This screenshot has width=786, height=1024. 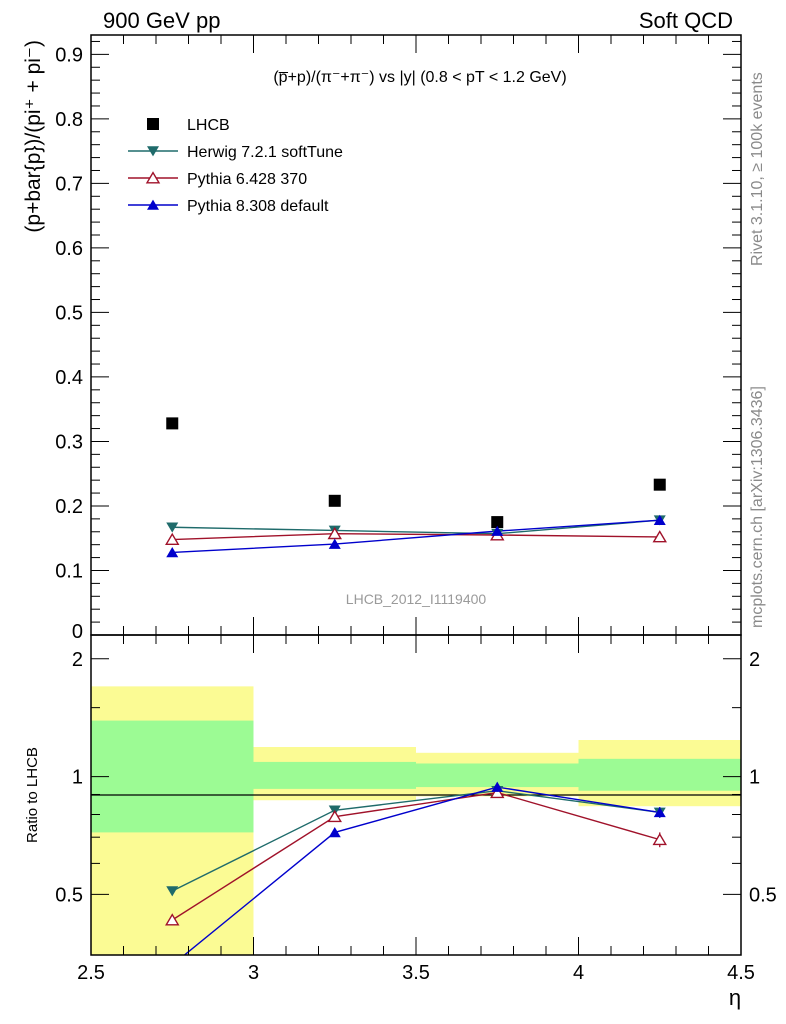 What do you see at coordinates (69, 442) in the screenshot?
I see `main-ytick-label: 0.3` at bounding box center [69, 442].